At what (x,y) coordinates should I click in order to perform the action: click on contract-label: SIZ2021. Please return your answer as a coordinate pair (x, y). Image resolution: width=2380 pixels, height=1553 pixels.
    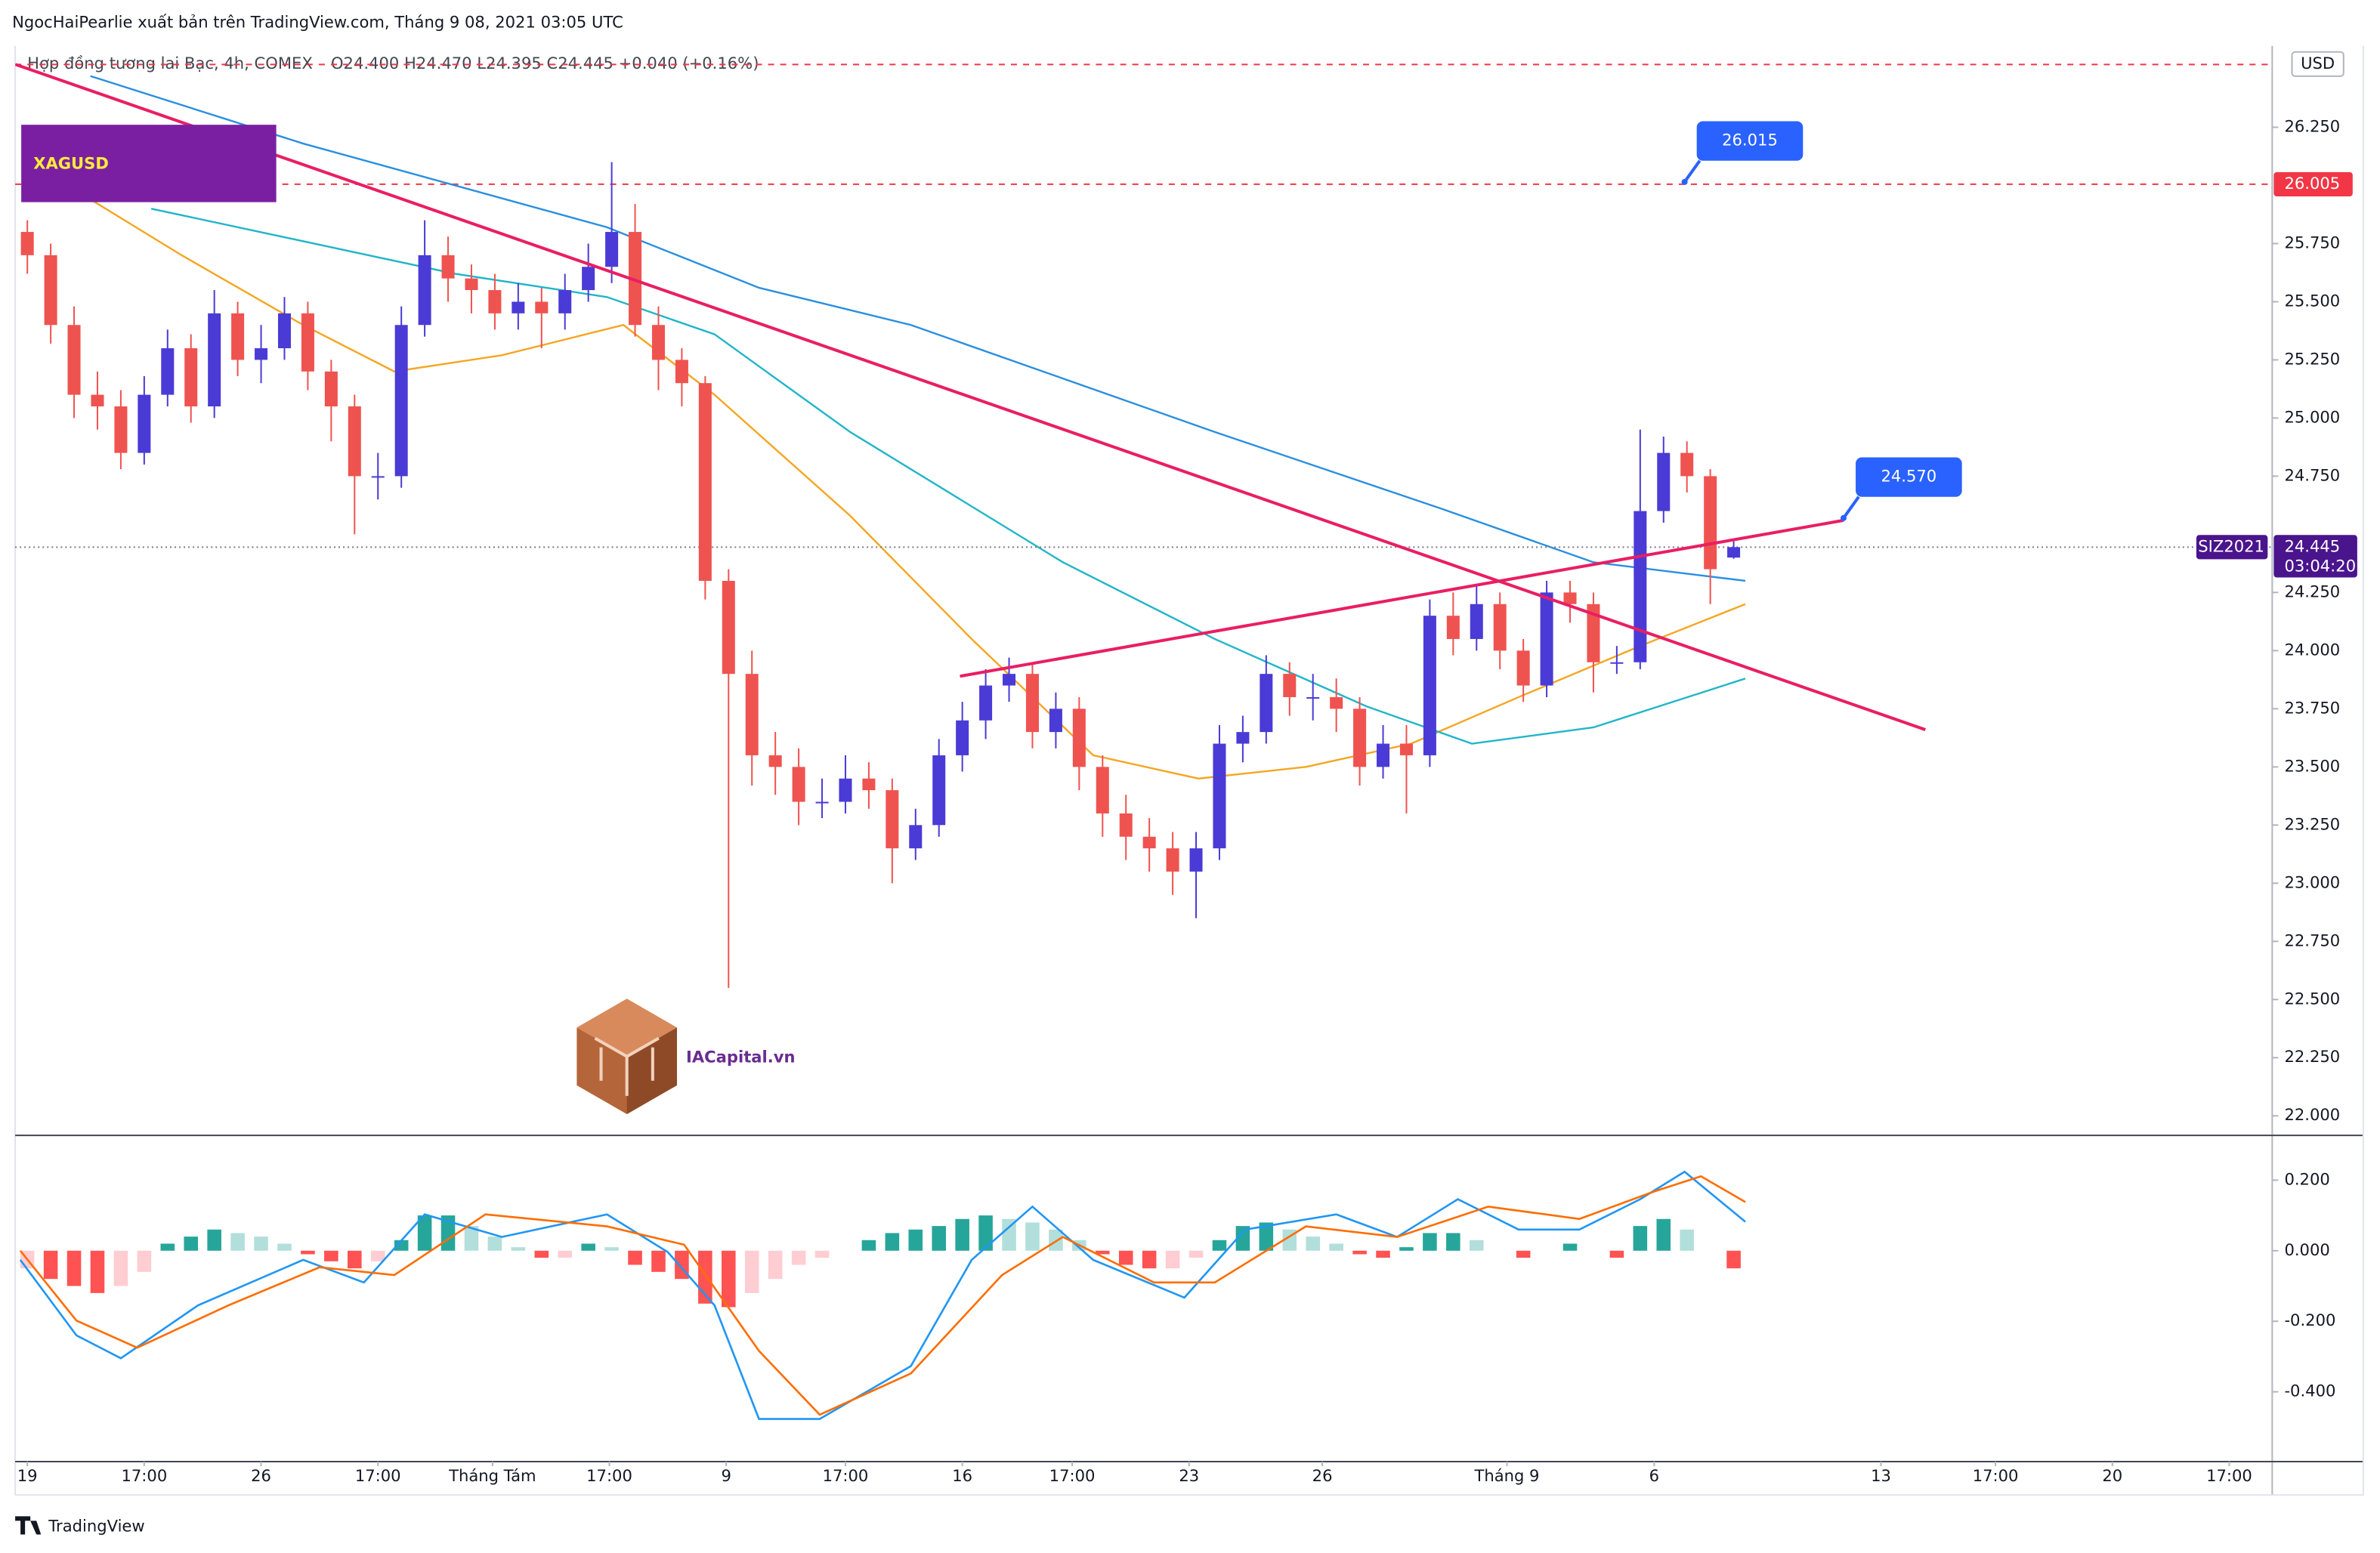
    Looking at the image, I should click on (2231, 545).